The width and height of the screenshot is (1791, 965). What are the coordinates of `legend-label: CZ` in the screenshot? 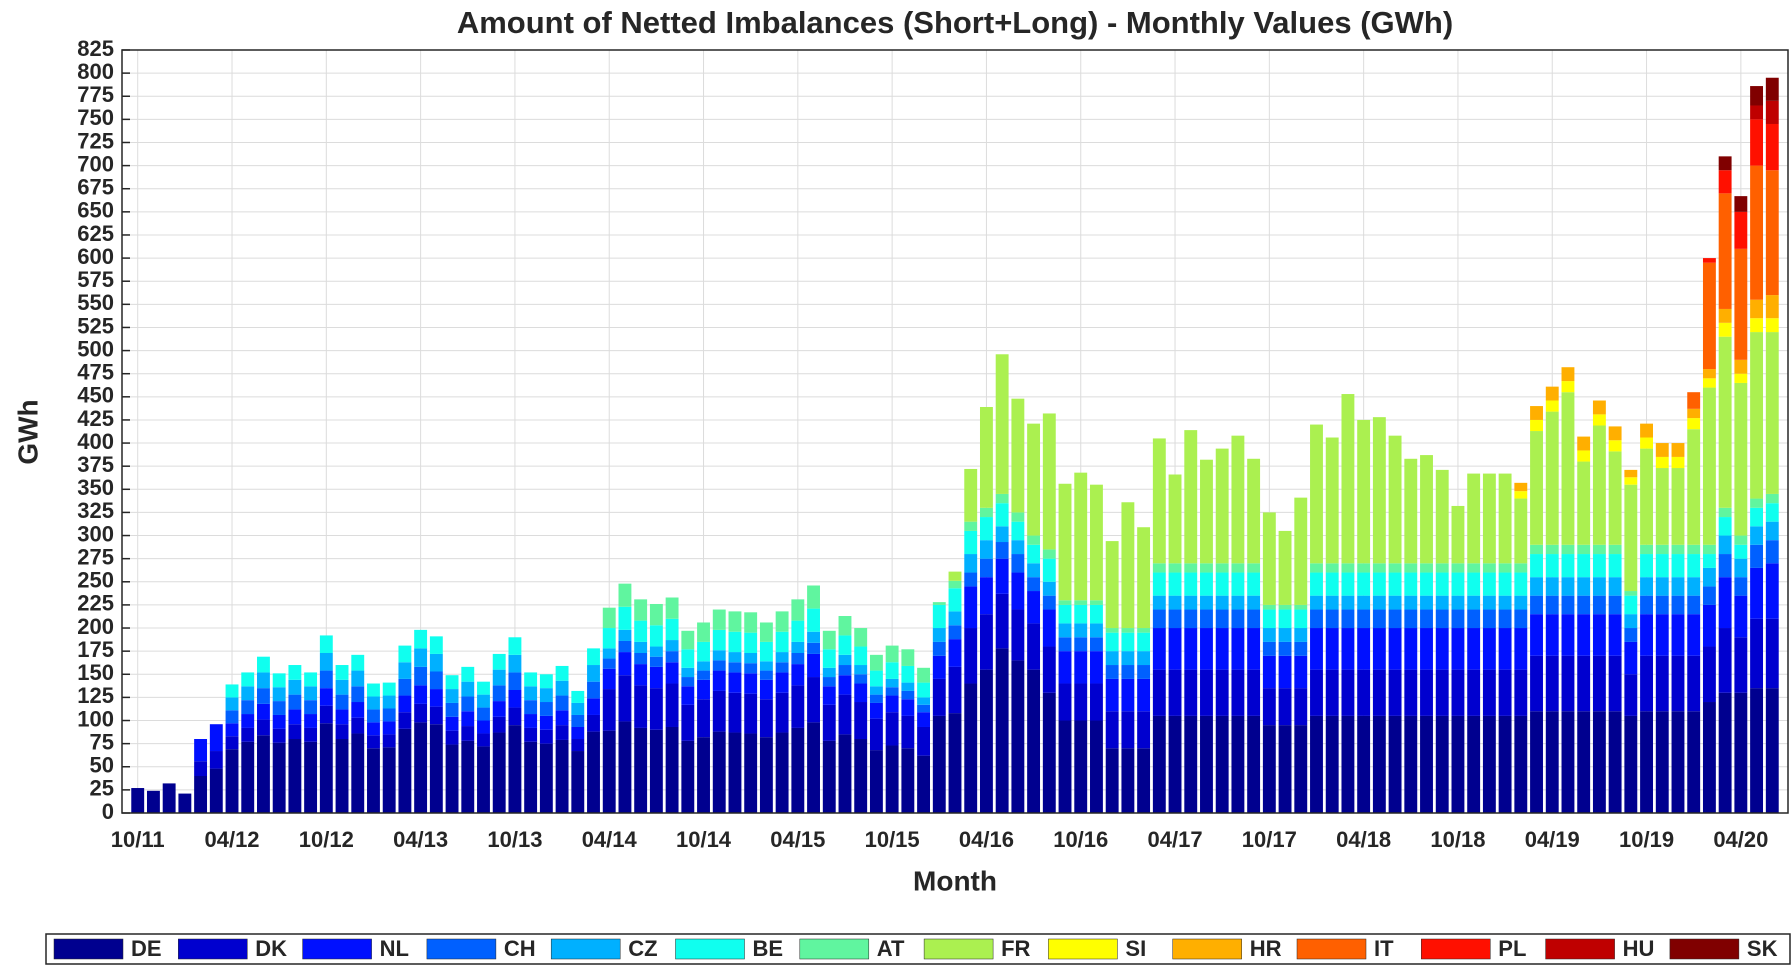 It's located at (642, 948).